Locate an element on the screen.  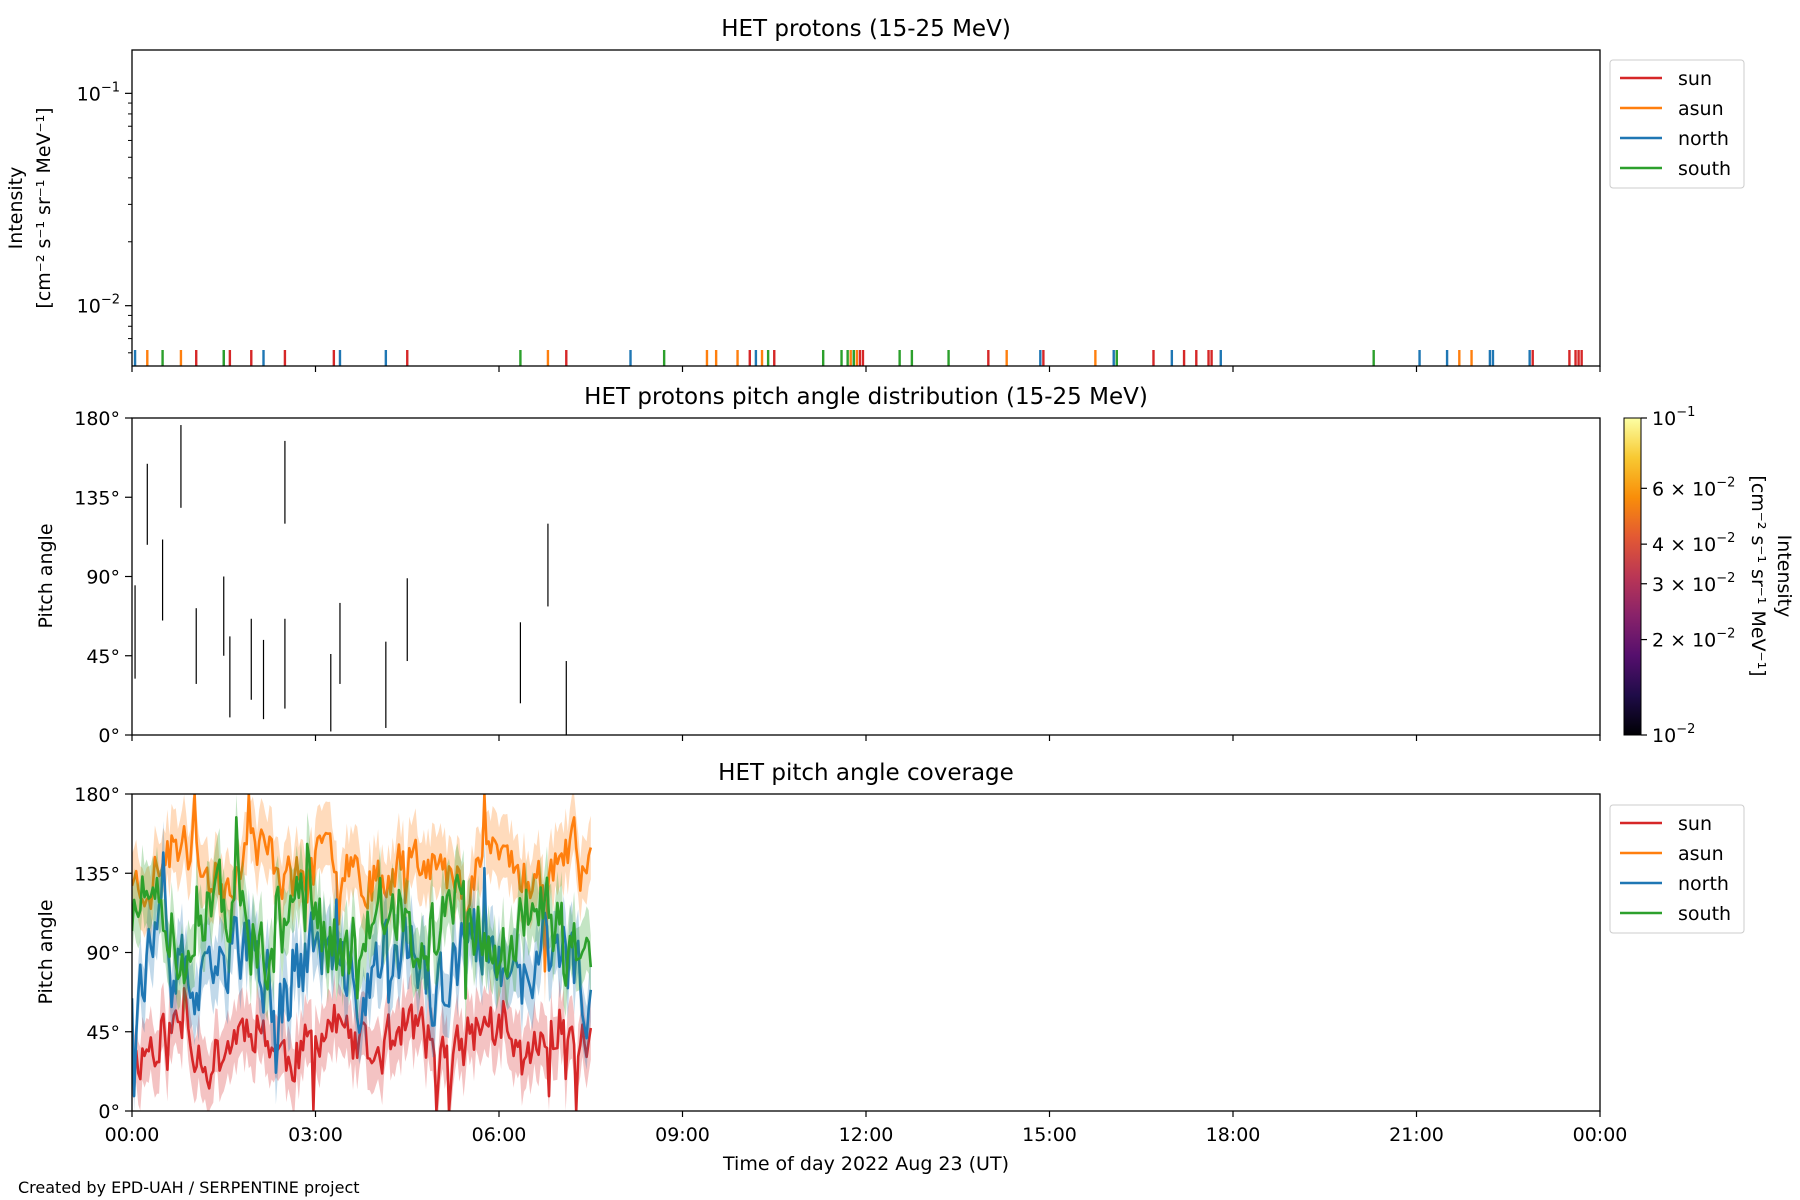
panel2-ylabel: Pitch angle is located at coordinates (46, 575).